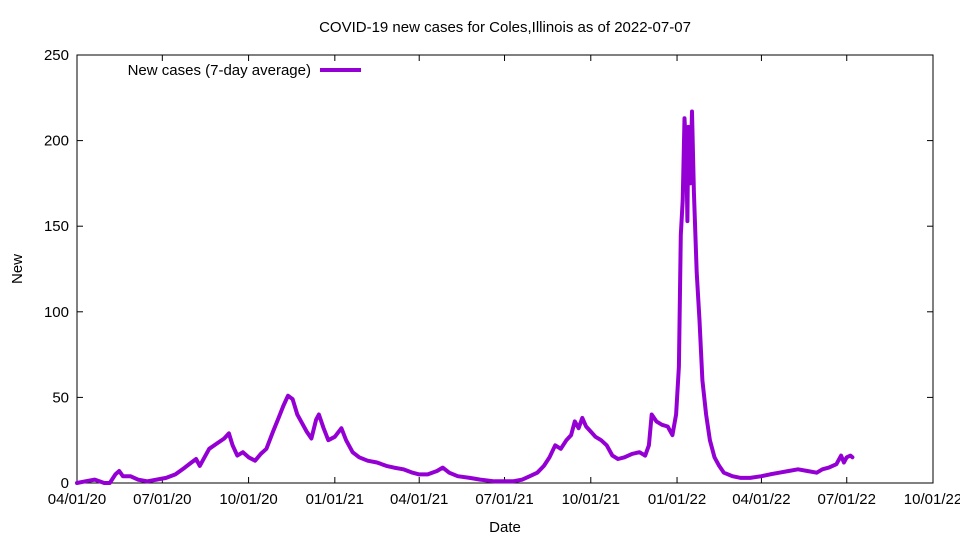 The image size is (960, 540). I want to click on y-tick-label: 100, so click(56, 312).